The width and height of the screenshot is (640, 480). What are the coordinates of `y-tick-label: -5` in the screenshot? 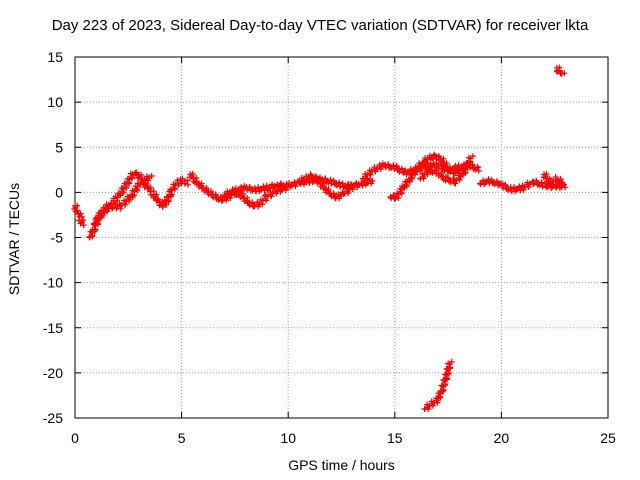 It's located at (57, 238).